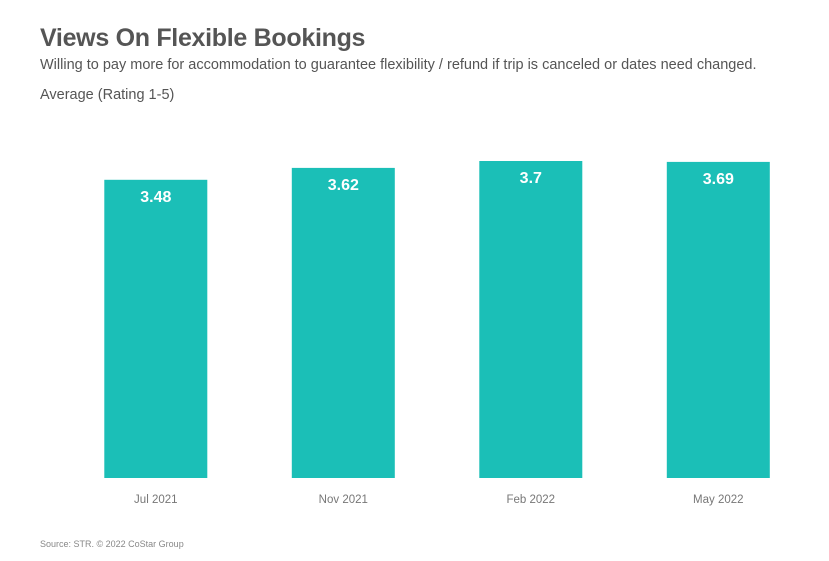 The width and height of the screenshot is (829, 561). I want to click on bar-may-2022, so click(718, 319).